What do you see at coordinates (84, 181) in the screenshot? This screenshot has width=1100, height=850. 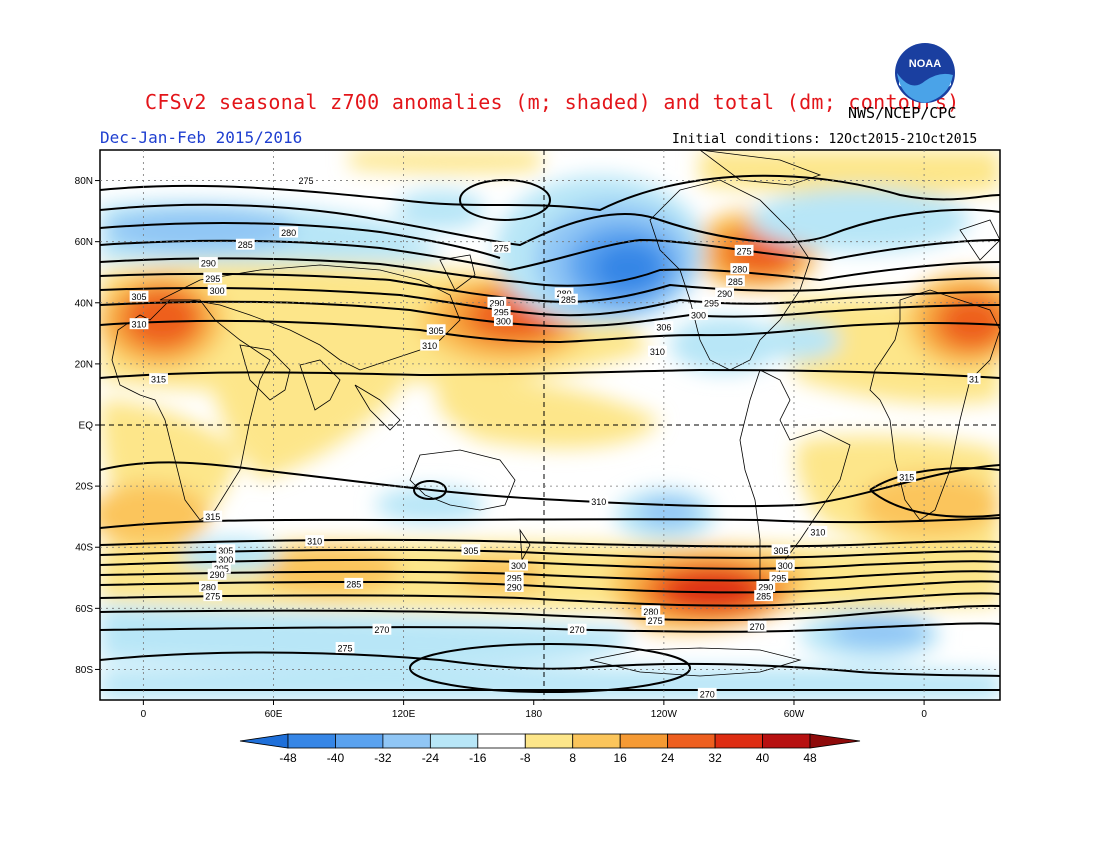 I see `lat-tick-label: 80N` at bounding box center [84, 181].